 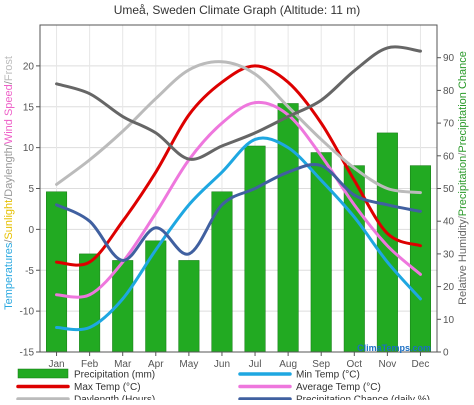 I want to click on right-tick-label: 20, so click(x=449, y=287).